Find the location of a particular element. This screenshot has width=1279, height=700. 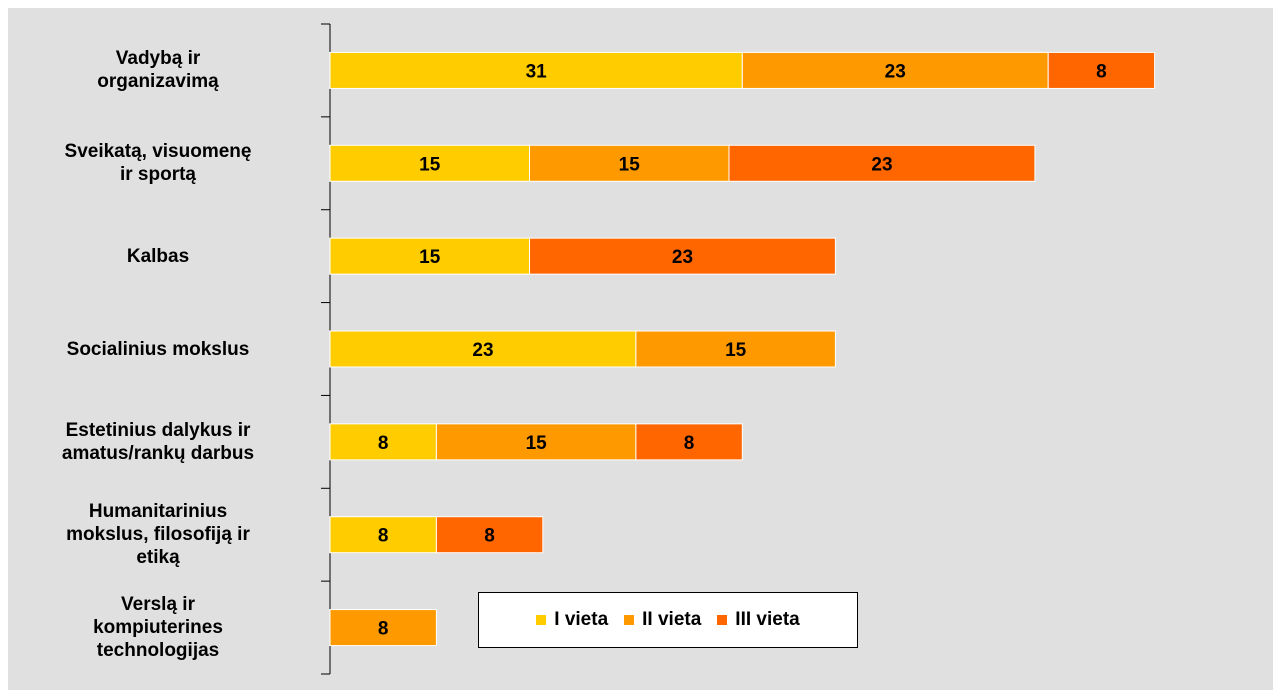

data-label: 31 is located at coordinates (537, 71).